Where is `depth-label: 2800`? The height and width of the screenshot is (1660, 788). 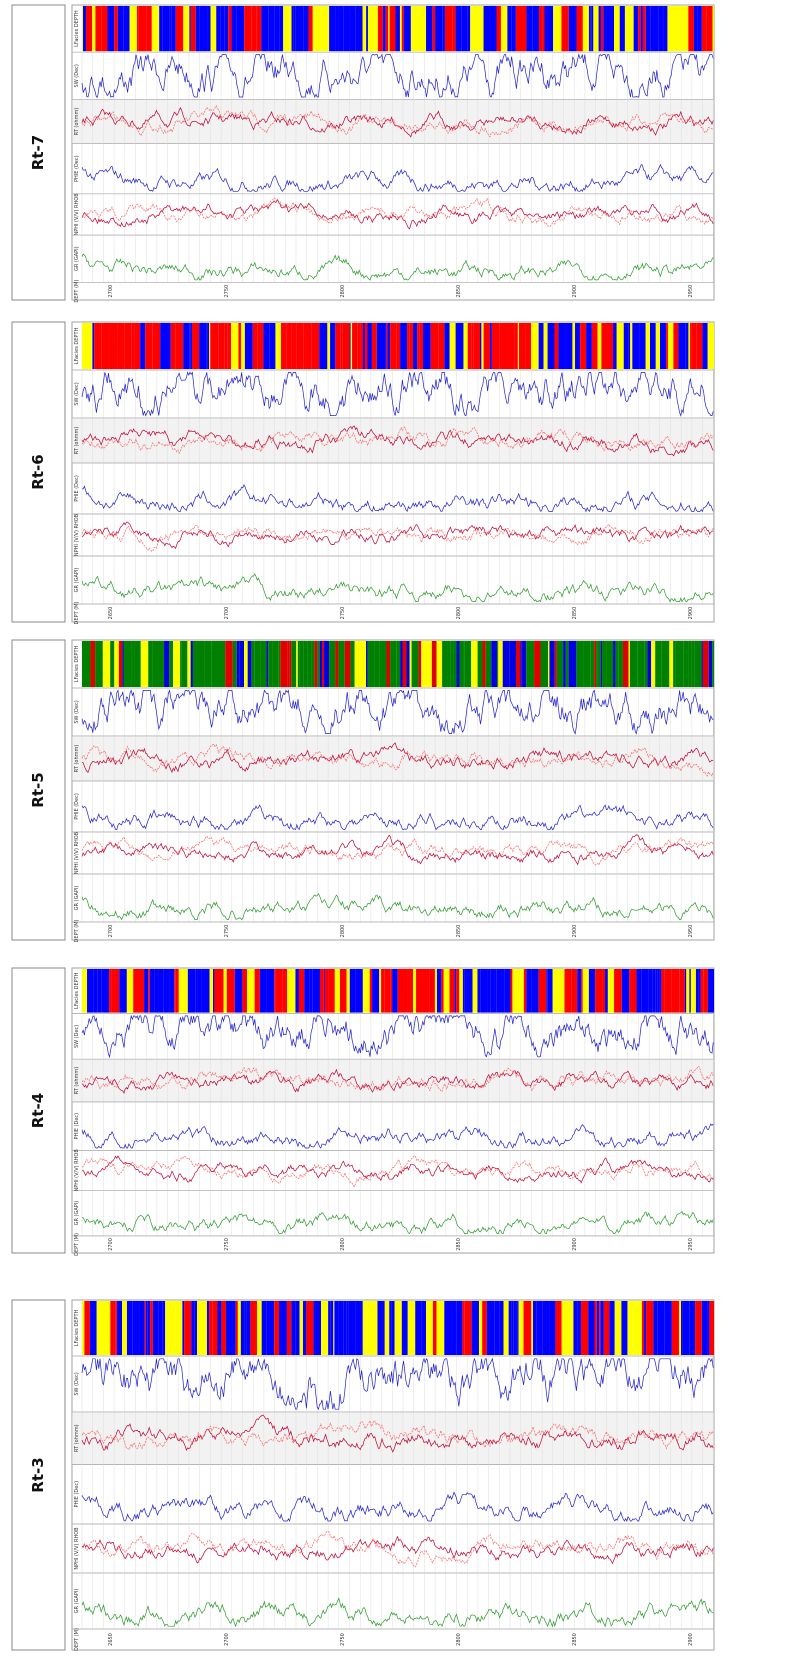
depth-label: 2800 is located at coordinates (459, 1639).